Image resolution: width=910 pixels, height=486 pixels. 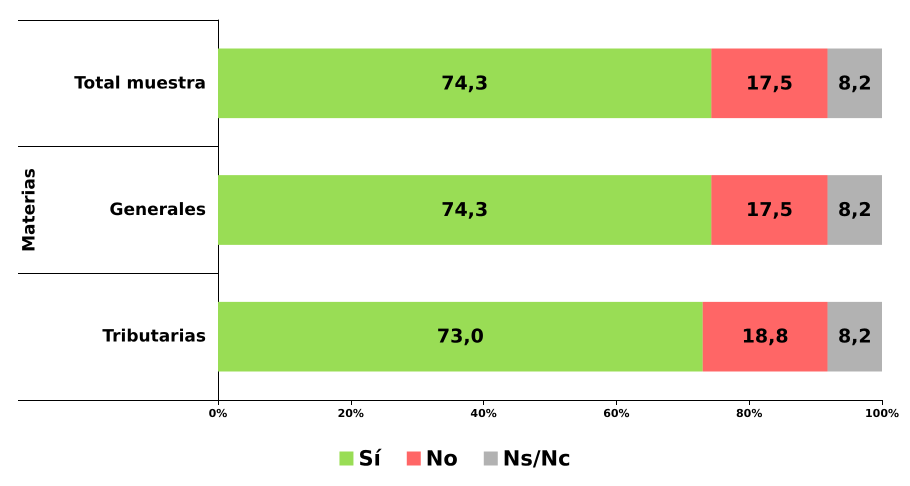 I want to click on legend-label: Ns/Nc, so click(x=536, y=458).